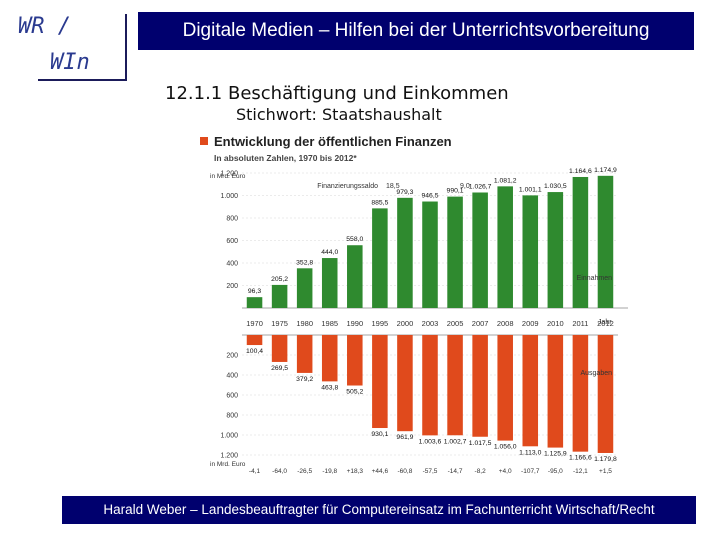  I want to click on annotation-label: 18,5, so click(393, 186).